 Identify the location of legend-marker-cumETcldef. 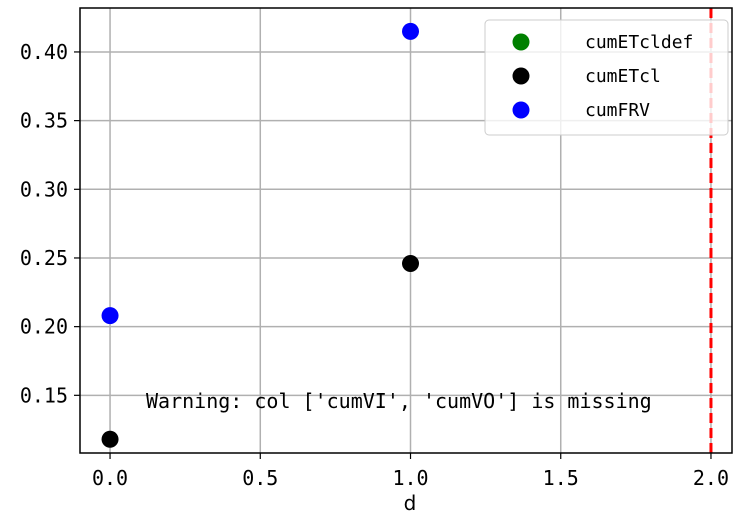
(521, 42).